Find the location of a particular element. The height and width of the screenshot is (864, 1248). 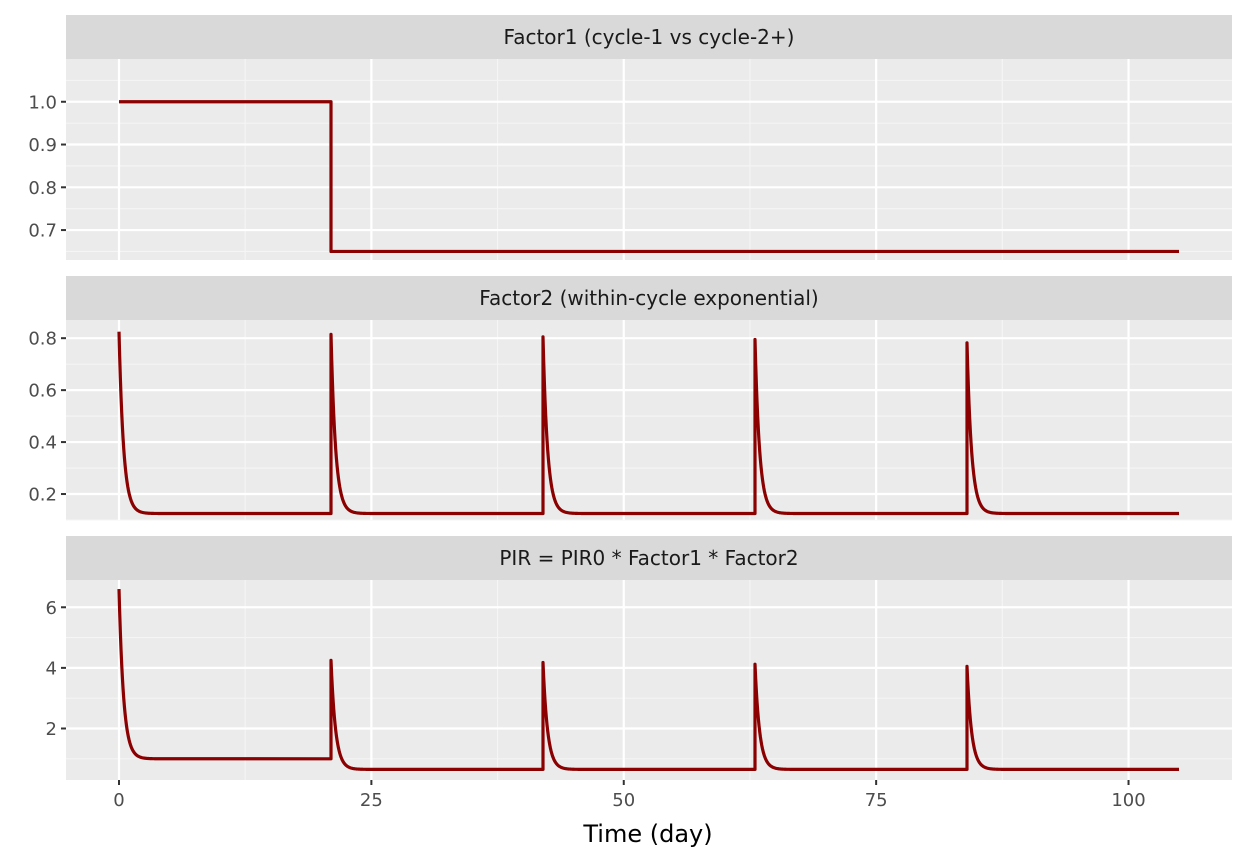

x-tick-label: 100 is located at coordinates (1128, 800).